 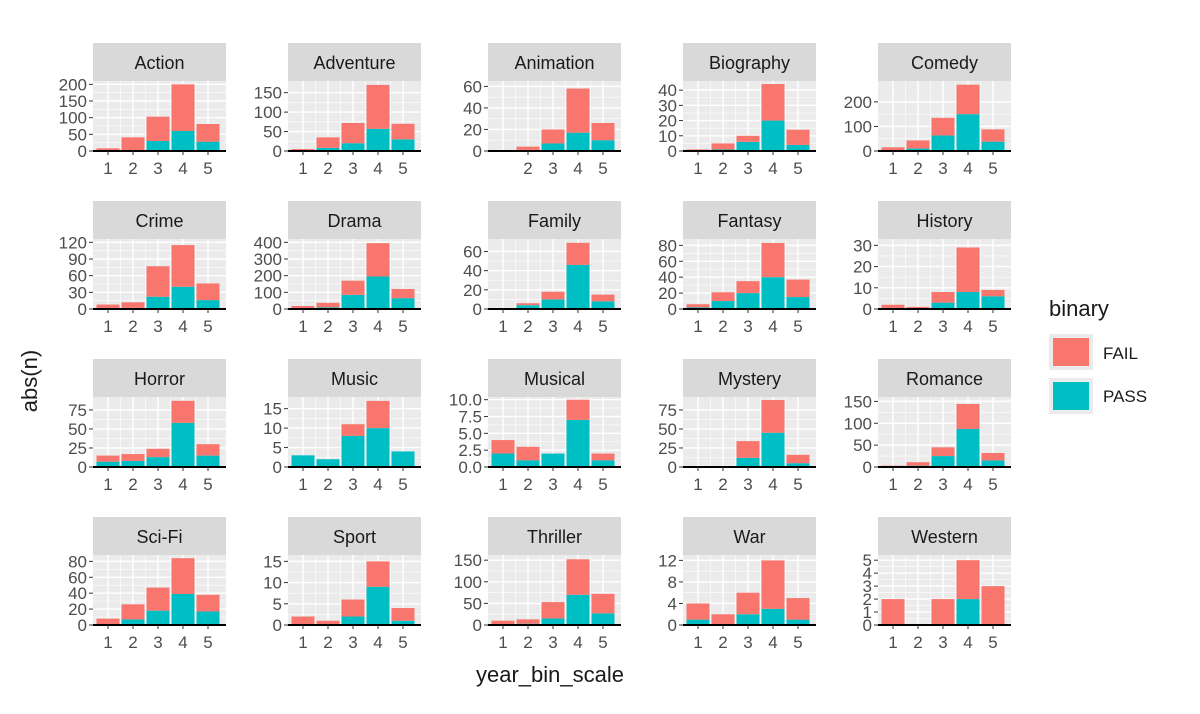 What do you see at coordinates (77, 561) in the screenshot?
I see `y-tick-label: 80` at bounding box center [77, 561].